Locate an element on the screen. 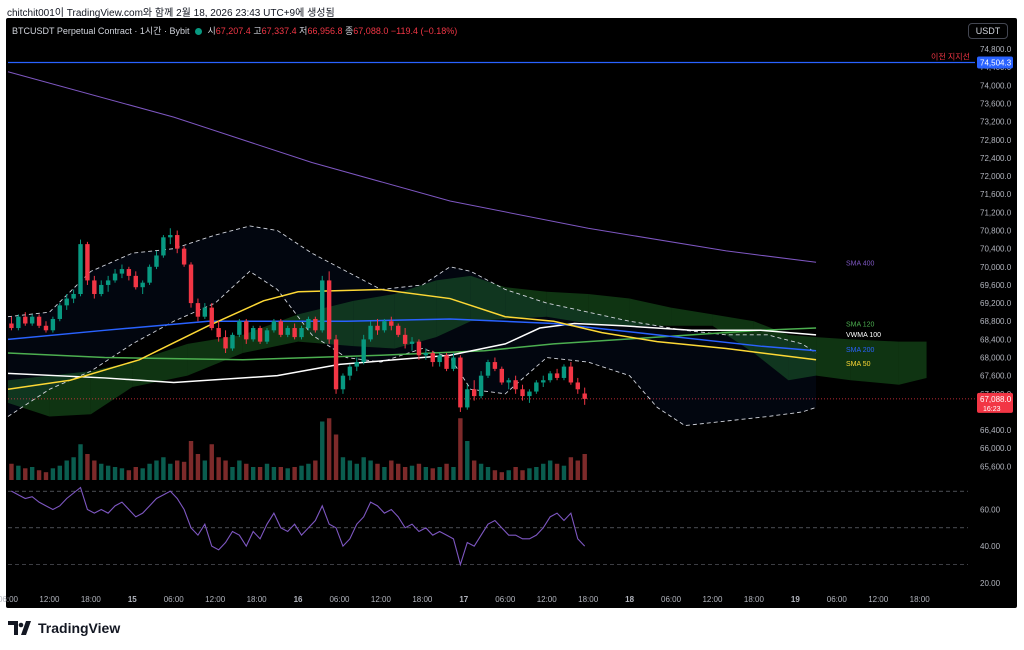 Image resolution: width=1024 pixels, height=650 pixels. countdown-text: 16:23 is located at coordinates (992, 409).